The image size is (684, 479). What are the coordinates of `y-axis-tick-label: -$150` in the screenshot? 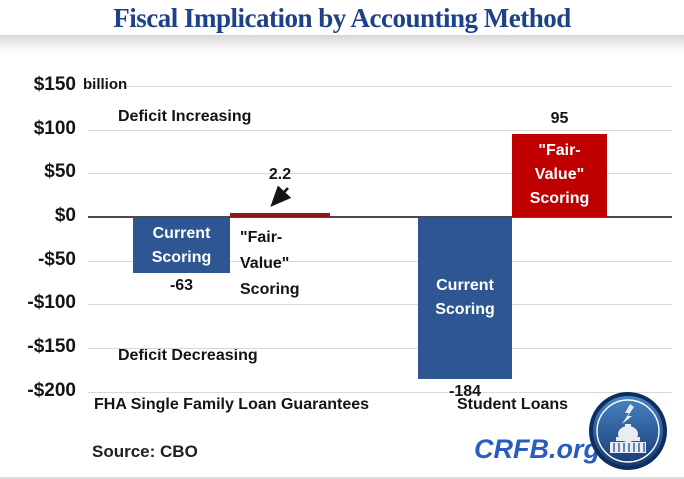 It's located at (51, 347).